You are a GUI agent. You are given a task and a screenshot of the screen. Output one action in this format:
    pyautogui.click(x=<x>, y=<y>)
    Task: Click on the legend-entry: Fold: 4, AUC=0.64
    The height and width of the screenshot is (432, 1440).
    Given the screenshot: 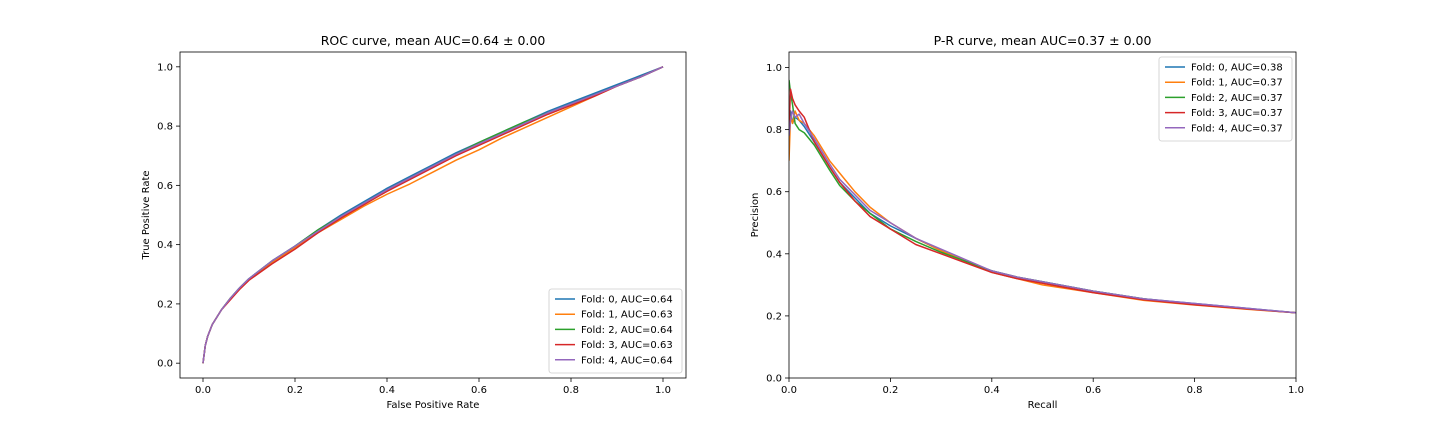 What is the action you would take?
    pyautogui.click(x=627, y=360)
    